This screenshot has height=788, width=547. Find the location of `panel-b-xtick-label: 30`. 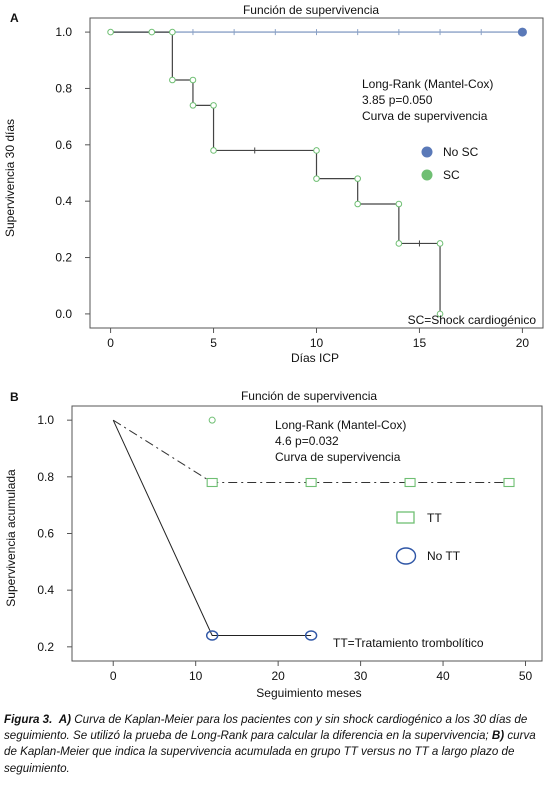

panel-b-xtick-label: 30 is located at coordinates (361, 676).